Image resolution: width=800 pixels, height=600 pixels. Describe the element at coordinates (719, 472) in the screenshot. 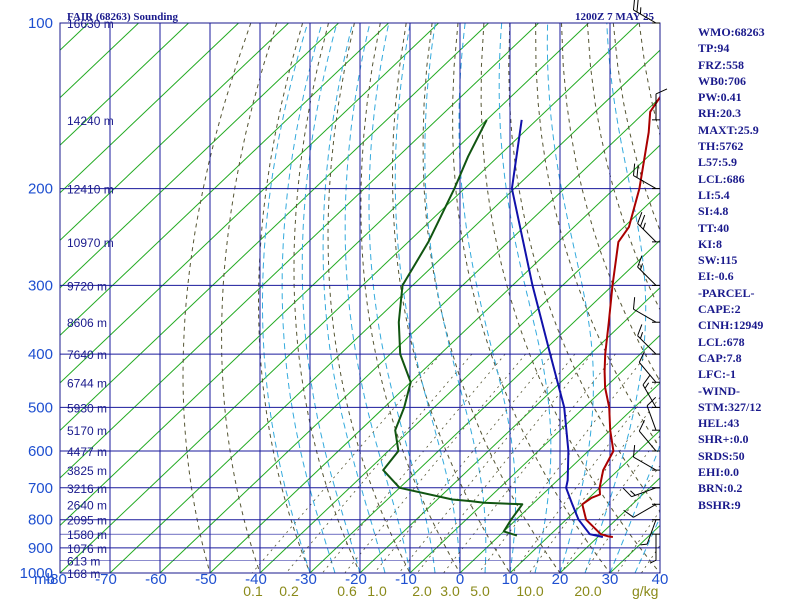

I see `sounding-index: EHI:0.0` at that location.